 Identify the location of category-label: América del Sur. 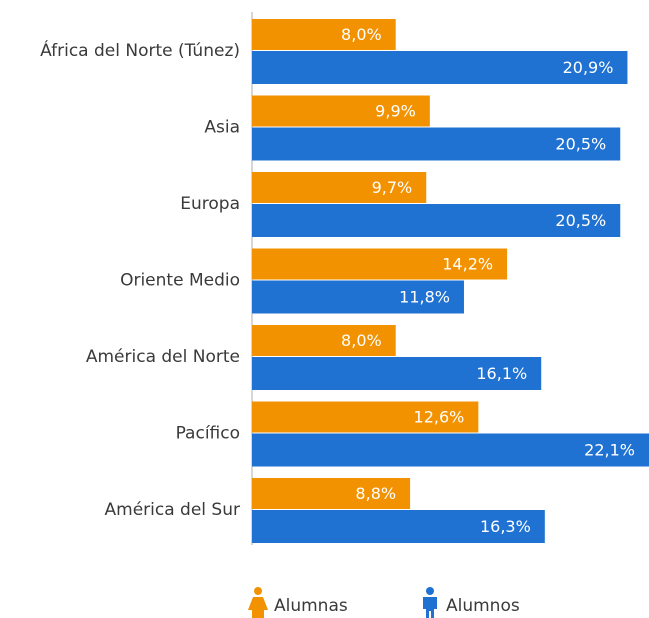
(172, 510).